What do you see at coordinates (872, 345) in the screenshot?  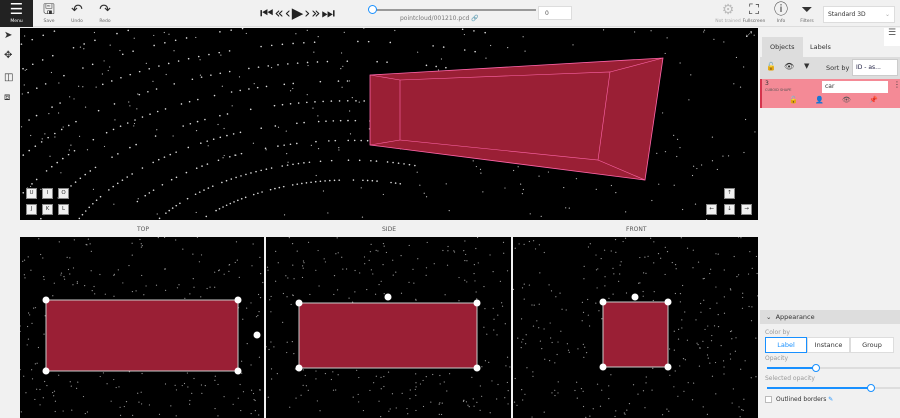 I see `color-by-group-option: Group` at bounding box center [872, 345].